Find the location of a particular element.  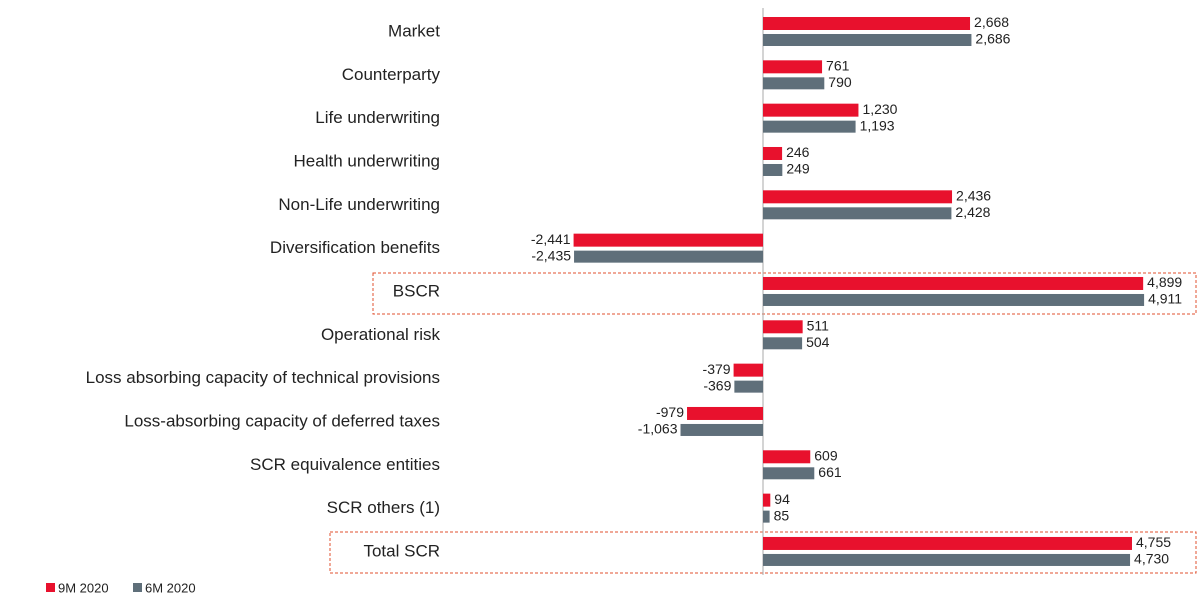

legend-label: 9M 2020 is located at coordinates (83, 587).